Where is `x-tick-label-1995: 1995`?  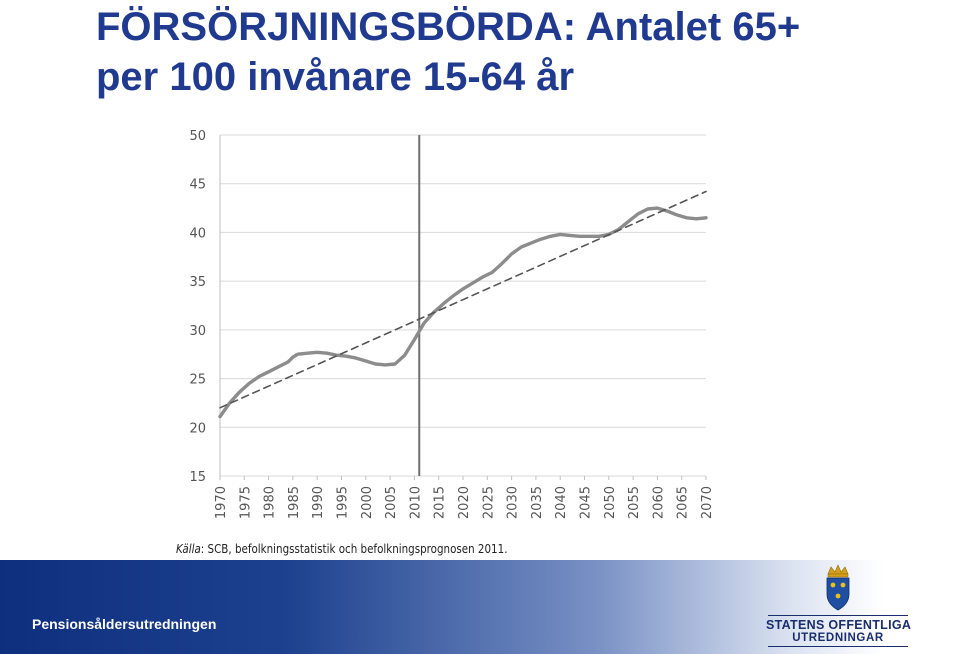
x-tick-label-1995: 1995 is located at coordinates (343, 502).